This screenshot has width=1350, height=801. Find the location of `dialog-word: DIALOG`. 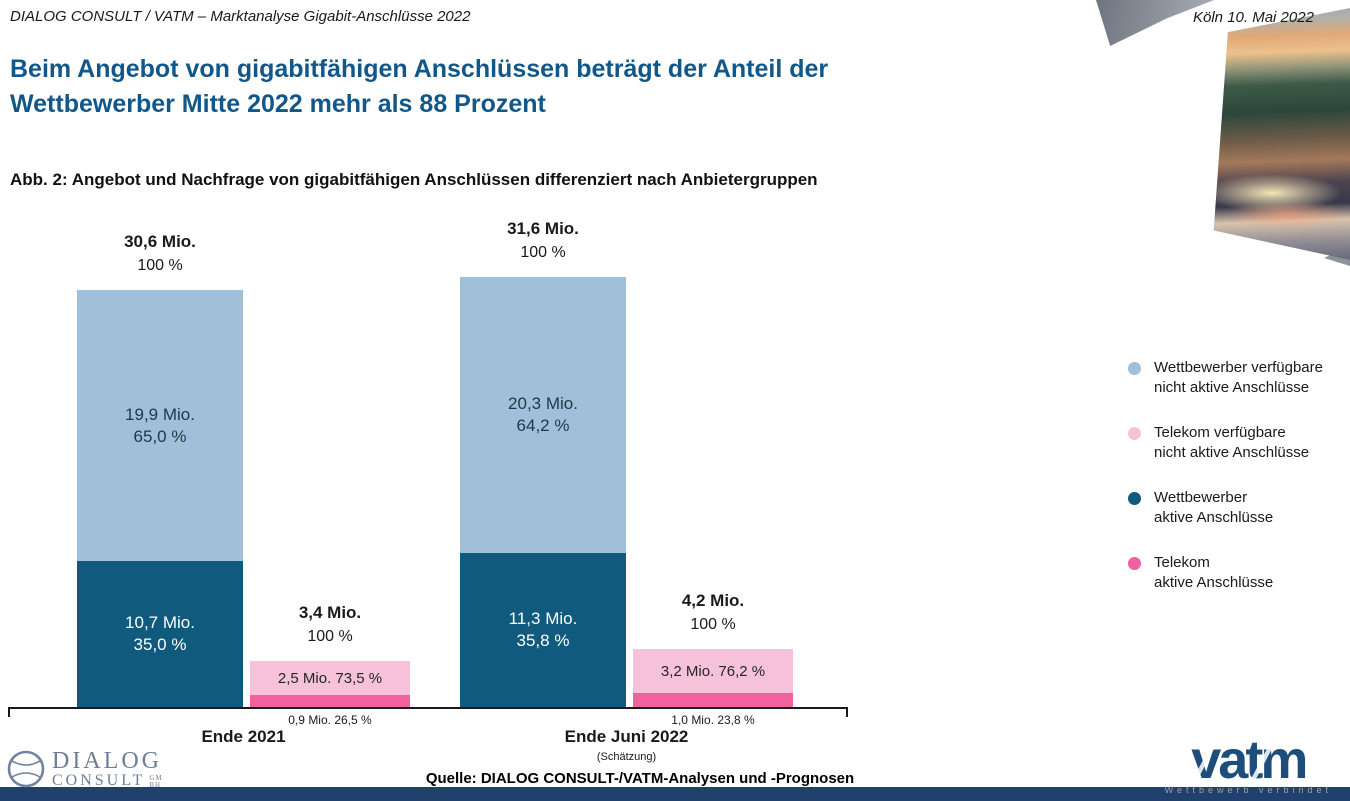

dialog-word: DIALOG is located at coordinates (107, 761).